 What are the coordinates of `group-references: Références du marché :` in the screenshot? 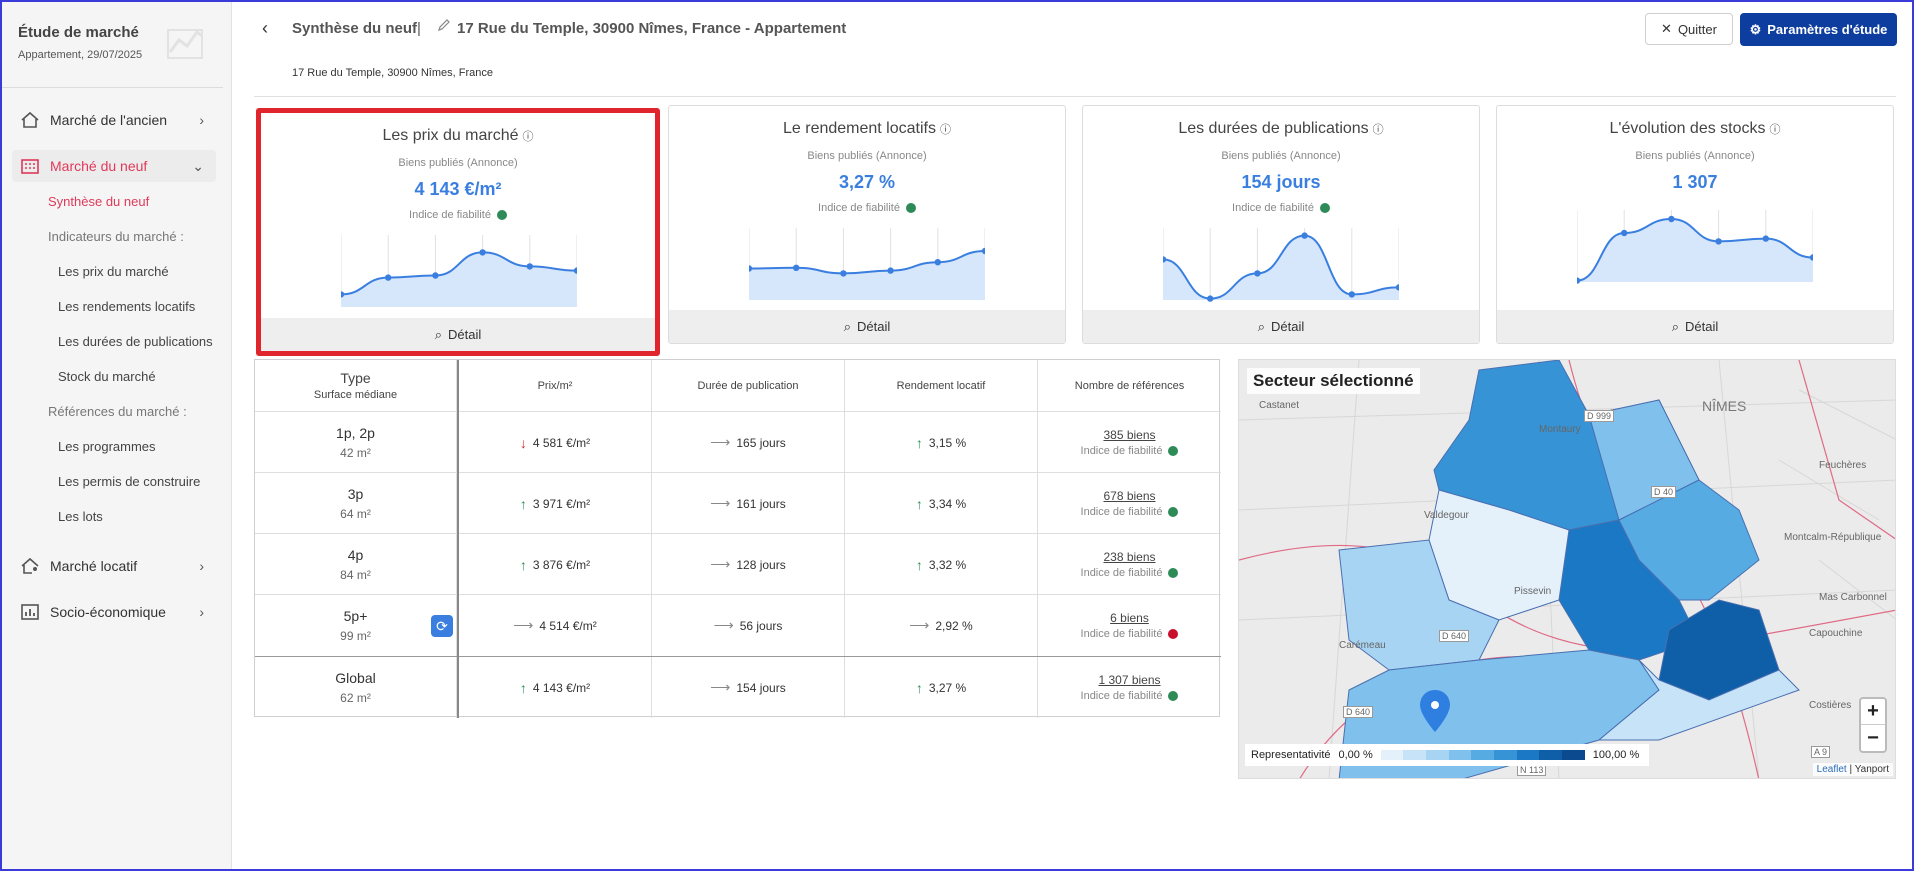 It's located at (117, 411).